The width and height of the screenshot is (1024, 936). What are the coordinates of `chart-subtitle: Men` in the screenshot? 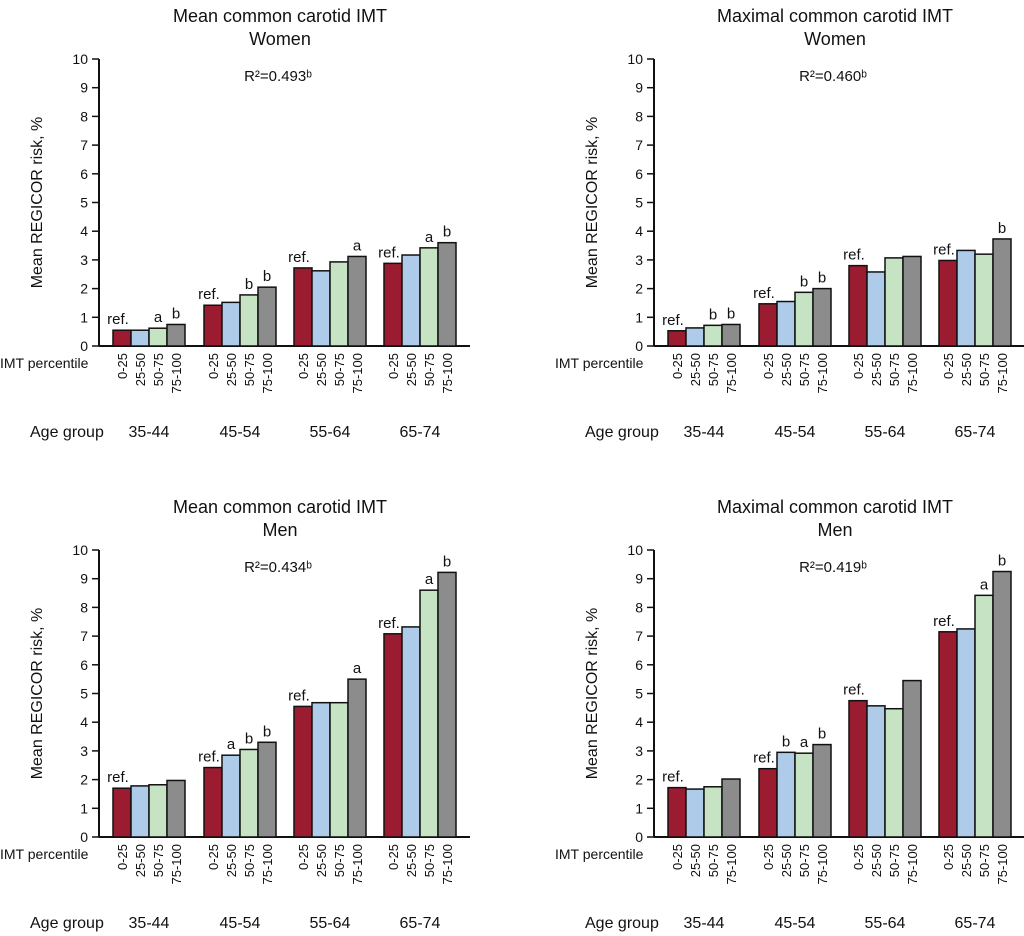 It's located at (279, 530).